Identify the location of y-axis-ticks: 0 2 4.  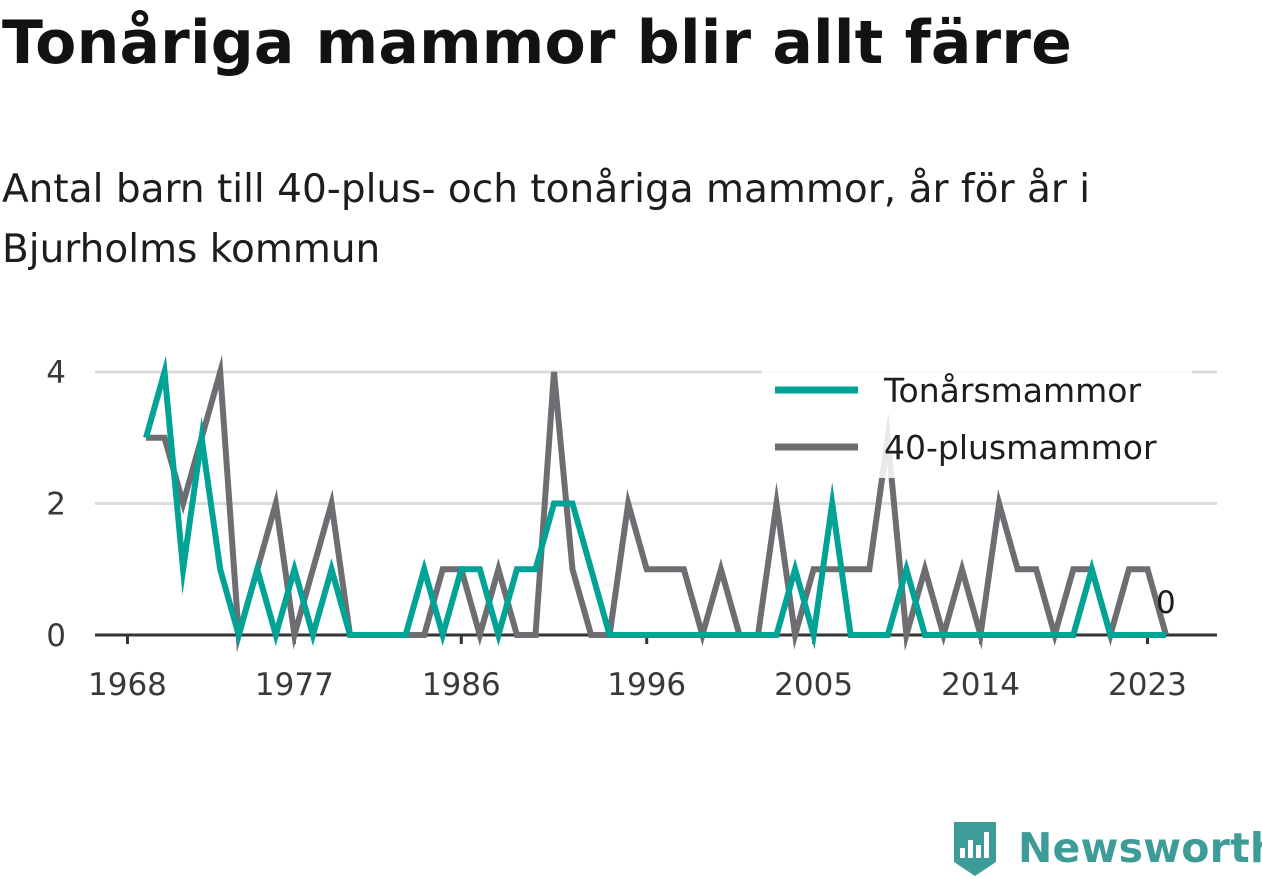
(56, 504).